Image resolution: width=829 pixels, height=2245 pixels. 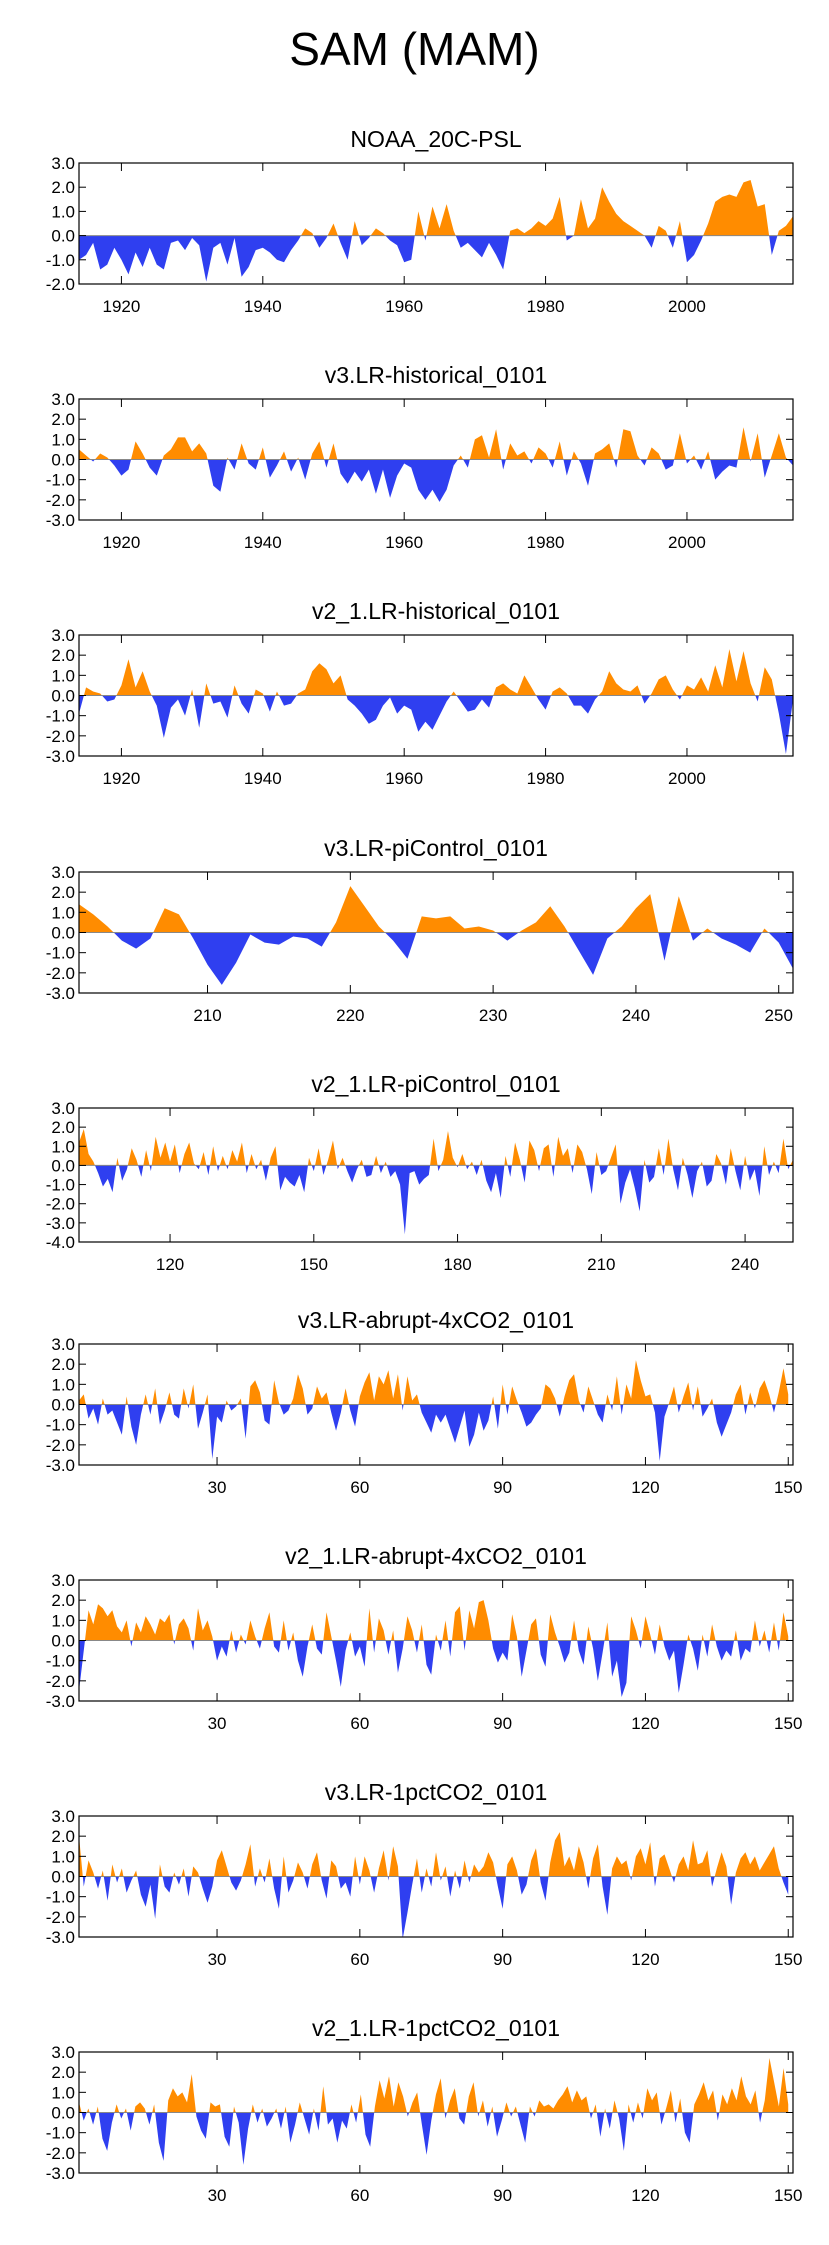 What do you see at coordinates (414, 49) in the screenshot?
I see `figure-title: SAM (MAM)` at bounding box center [414, 49].